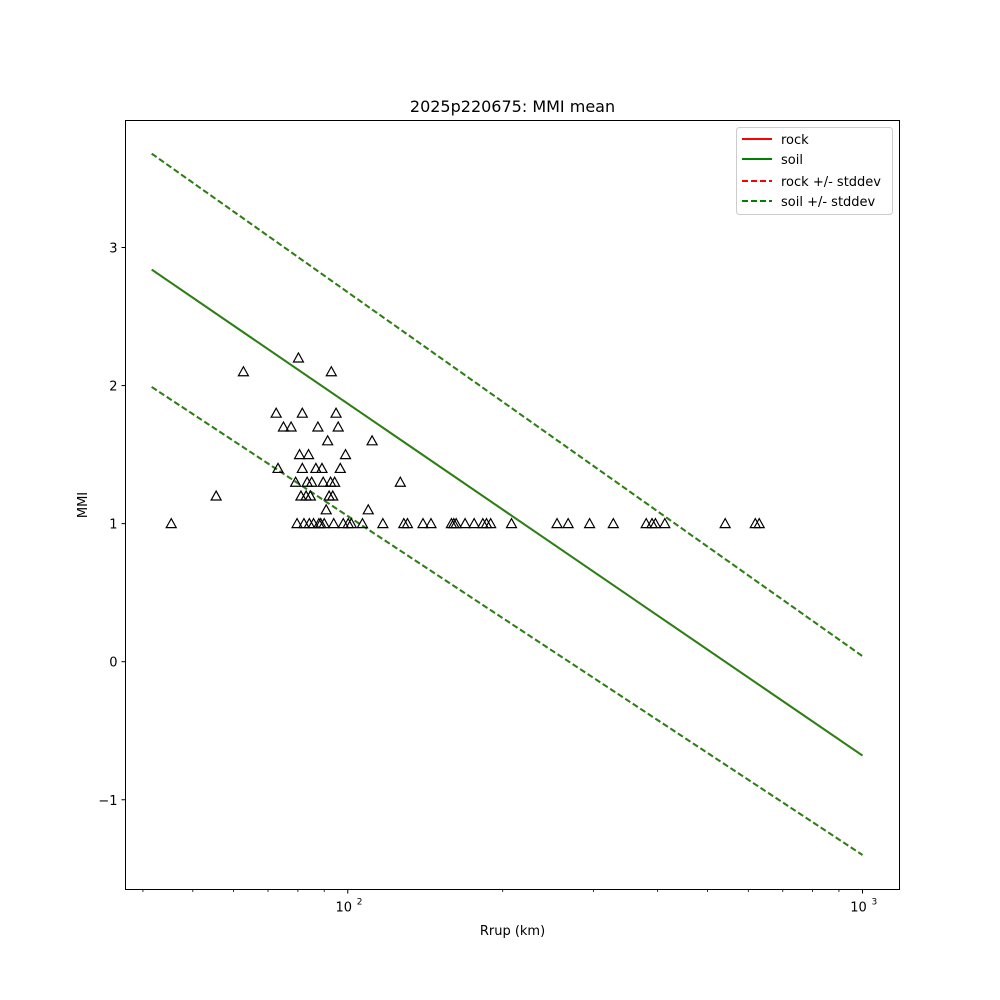  I want to click on legend-label-rock: rock, so click(795, 140).